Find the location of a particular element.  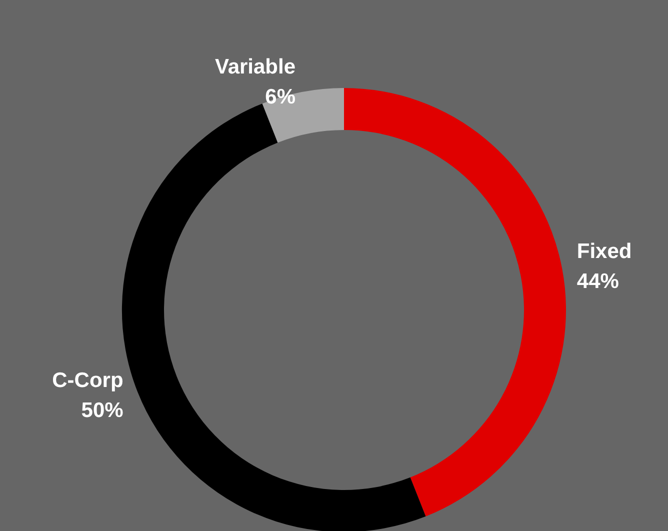

slice-label: C-Corp is located at coordinates (88, 380).